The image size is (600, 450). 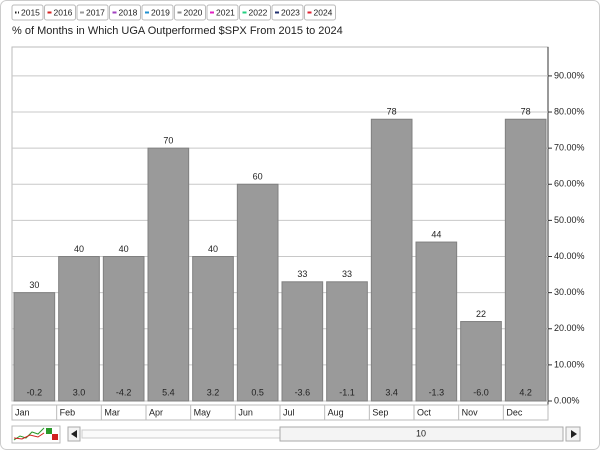 What do you see at coordinates (514, 412) in the screenshot?
I see `x-tick-label: Dec` at bounding box center [514, 412].